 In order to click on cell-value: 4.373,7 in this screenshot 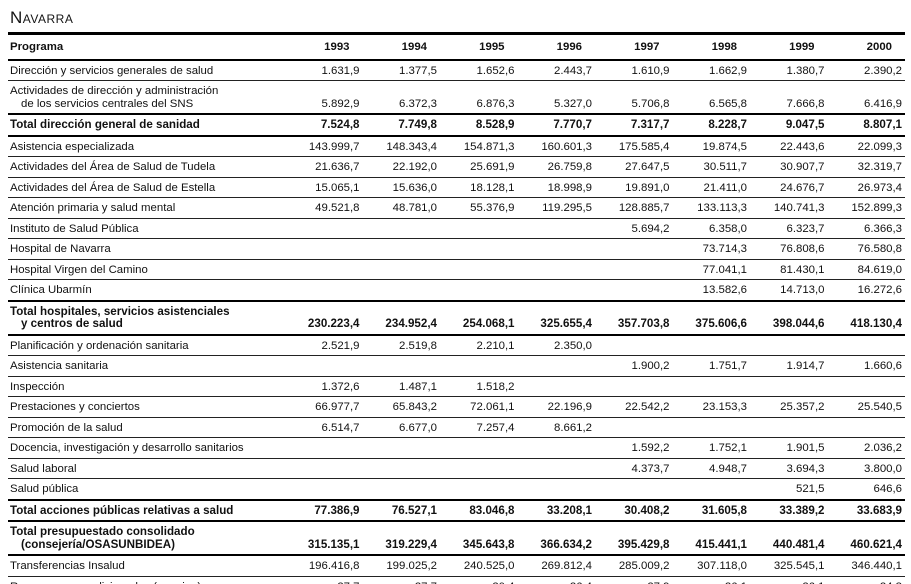, I will do `click(634, 468)`.